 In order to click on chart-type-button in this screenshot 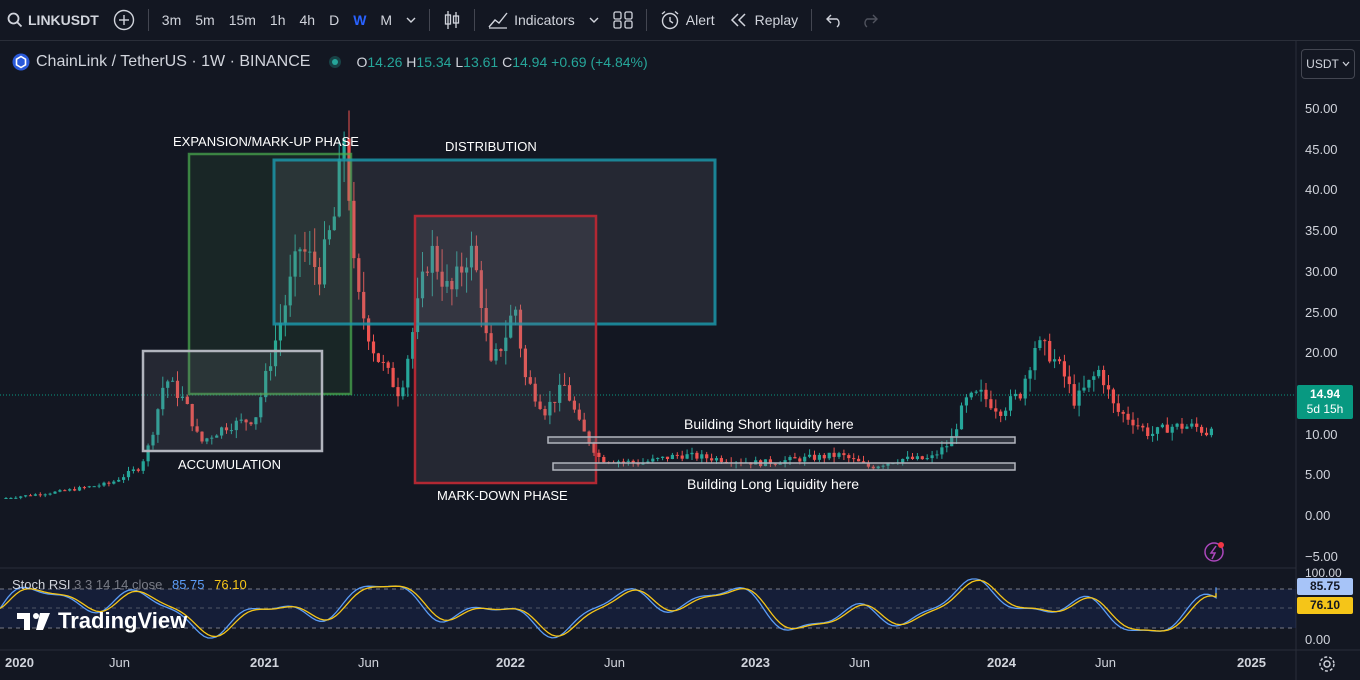, I will do `click(452, 20)`.